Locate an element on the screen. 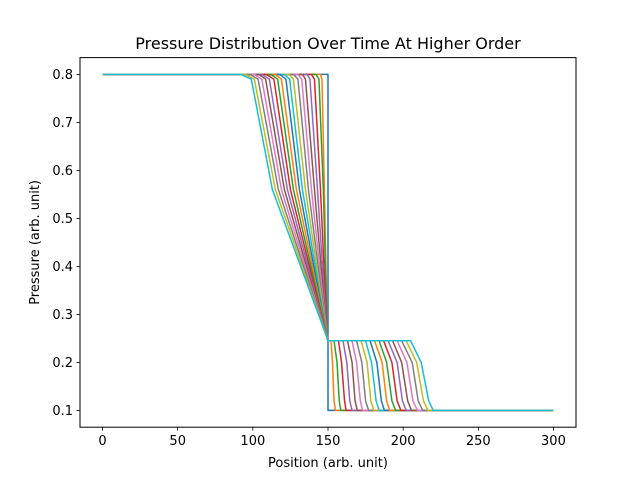 The height and width of the screenshot is (480, 640). y-tick-label: 0.4 is located at coordinates (62, 267).